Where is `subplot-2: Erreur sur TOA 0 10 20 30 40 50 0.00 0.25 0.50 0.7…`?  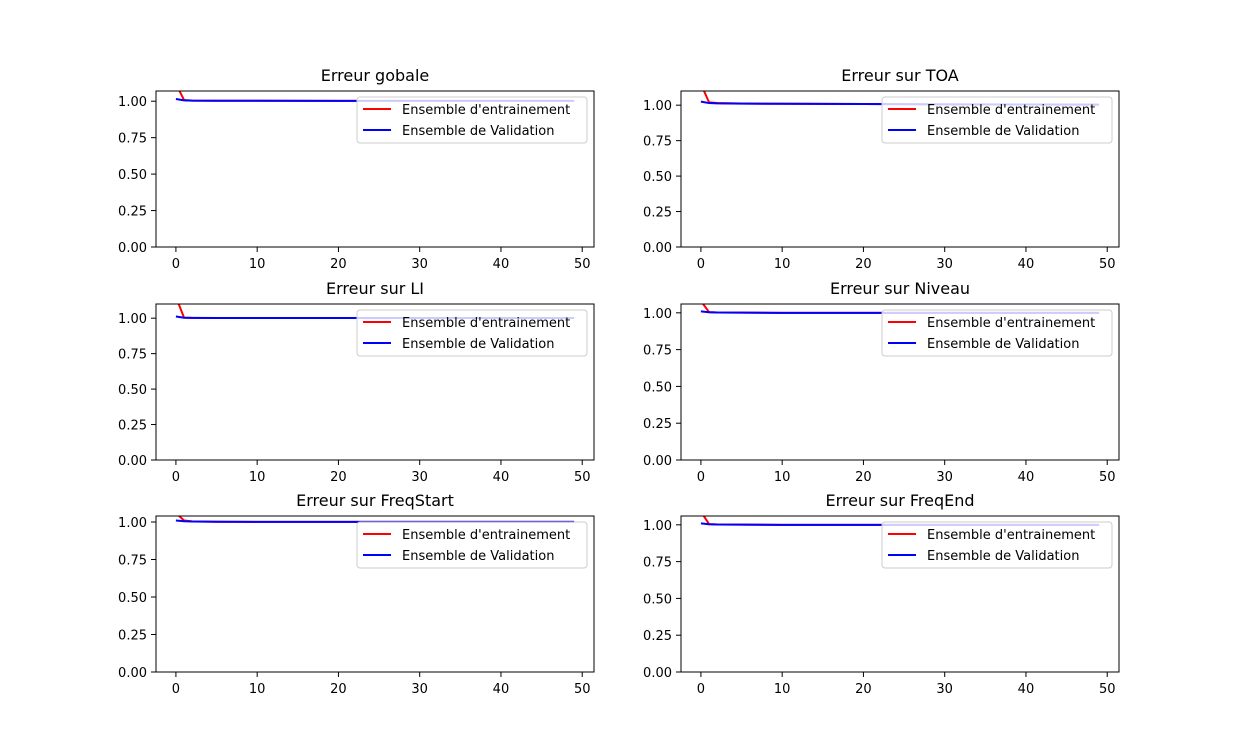 subplot-2: Erreur sur TOA 0 10 20 30 40 50 0.00 0.25 0.50 0.7… is located at coordinates (881, 169).